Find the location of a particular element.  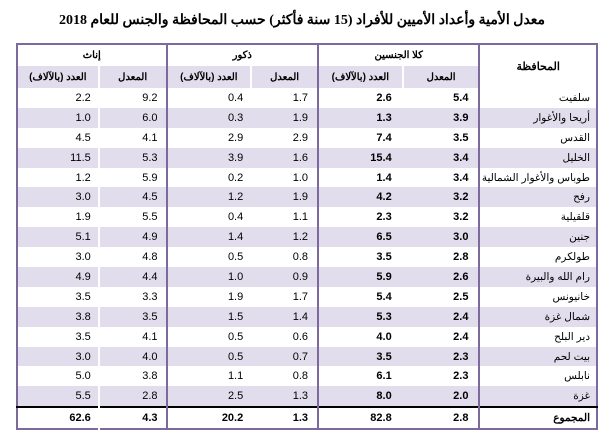

both-rate-cell: 5.4 is located at coordinates (461, 97).